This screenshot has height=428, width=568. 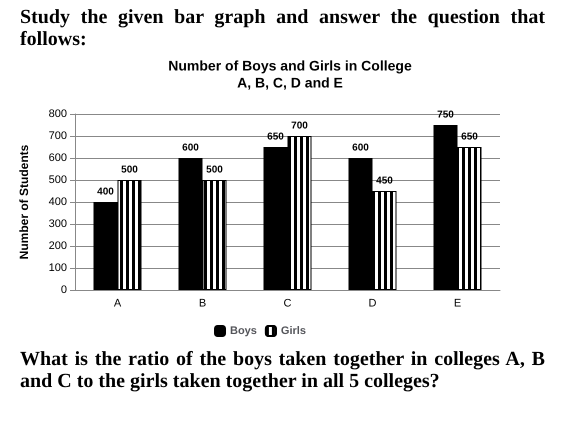 I want to click on legend-label: Boys, so click(x=243, y=331).